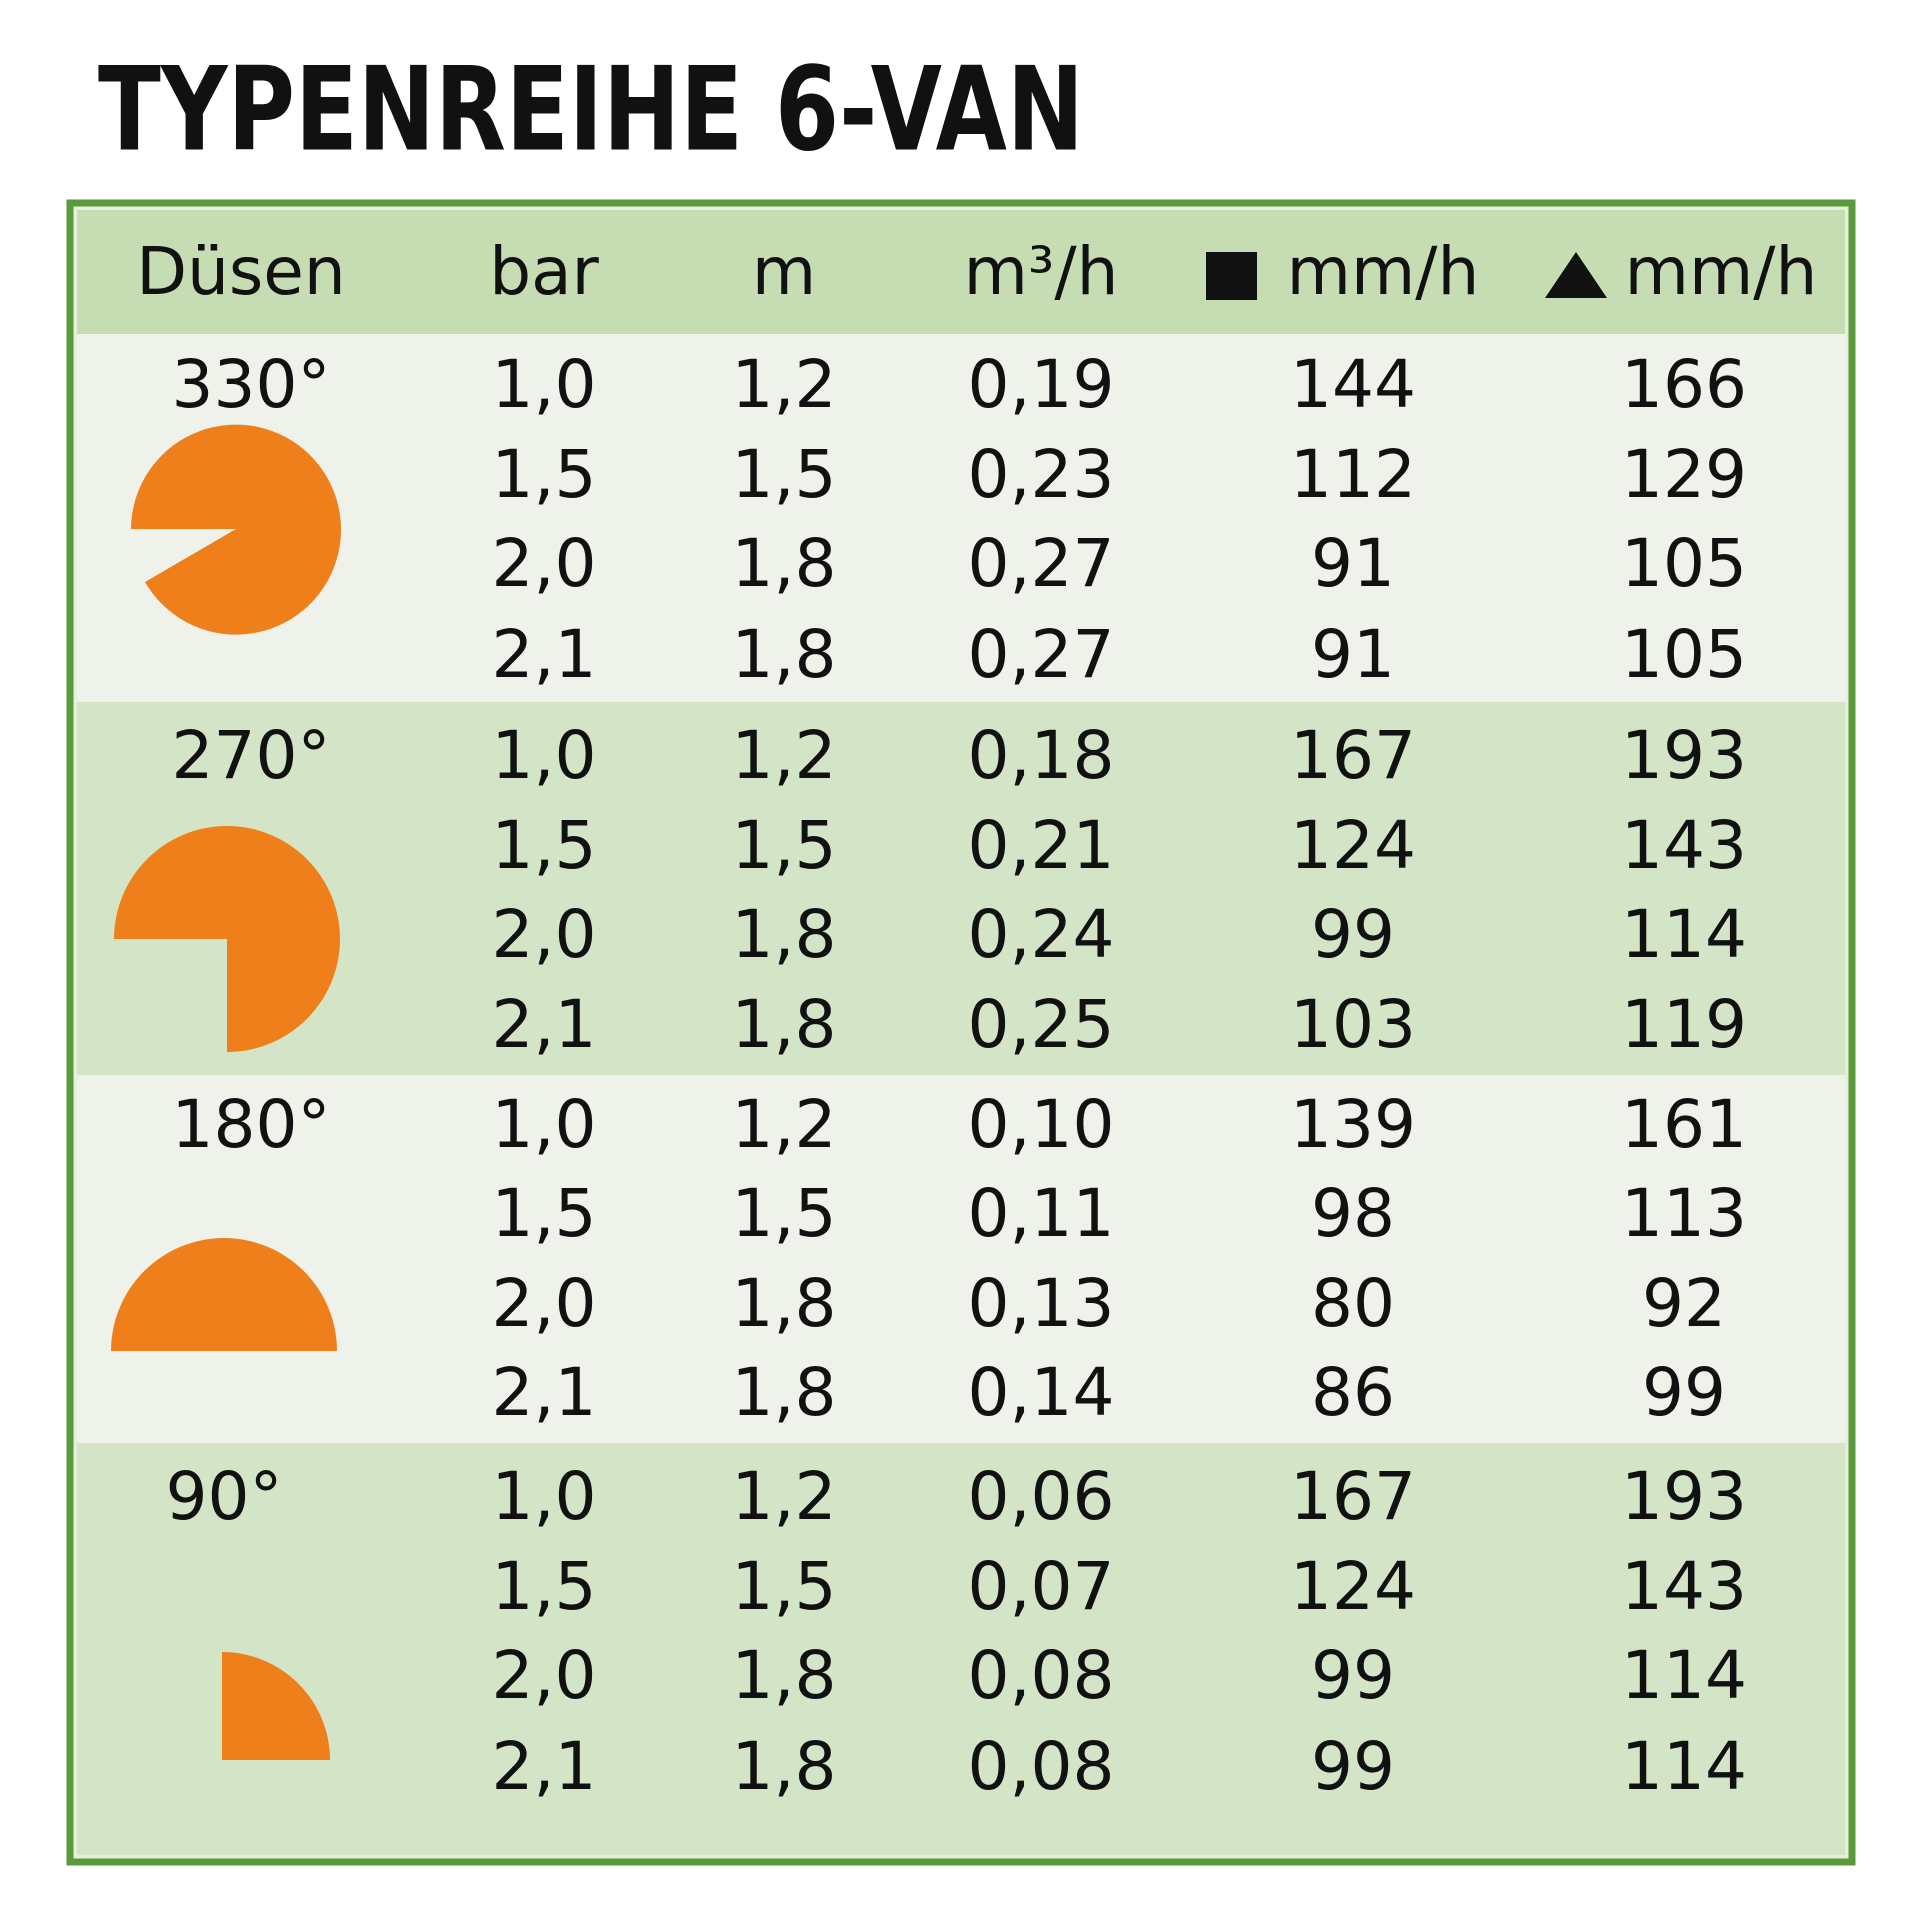  What do you see at coordinates (1353, 474) in the screenshot?
I see `table-cell: 112` at bounding box center [1353, 474].